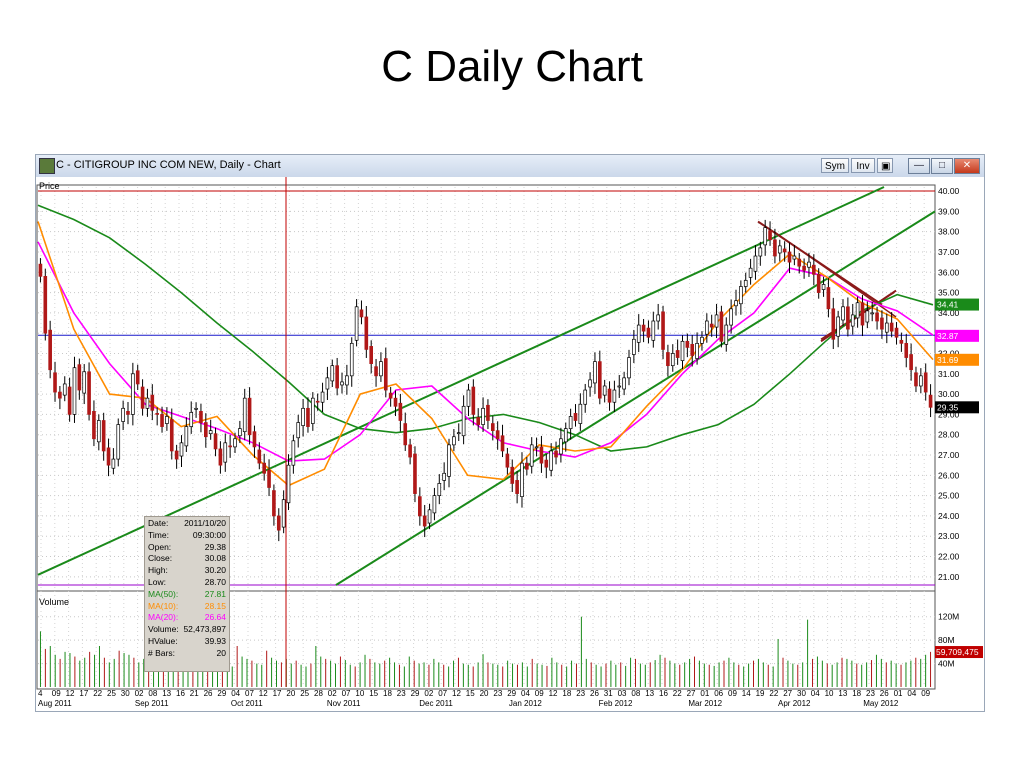  Describe the element at coordinates (942, 166) in the screenshot. I see `maximize-icon: □` at that location.